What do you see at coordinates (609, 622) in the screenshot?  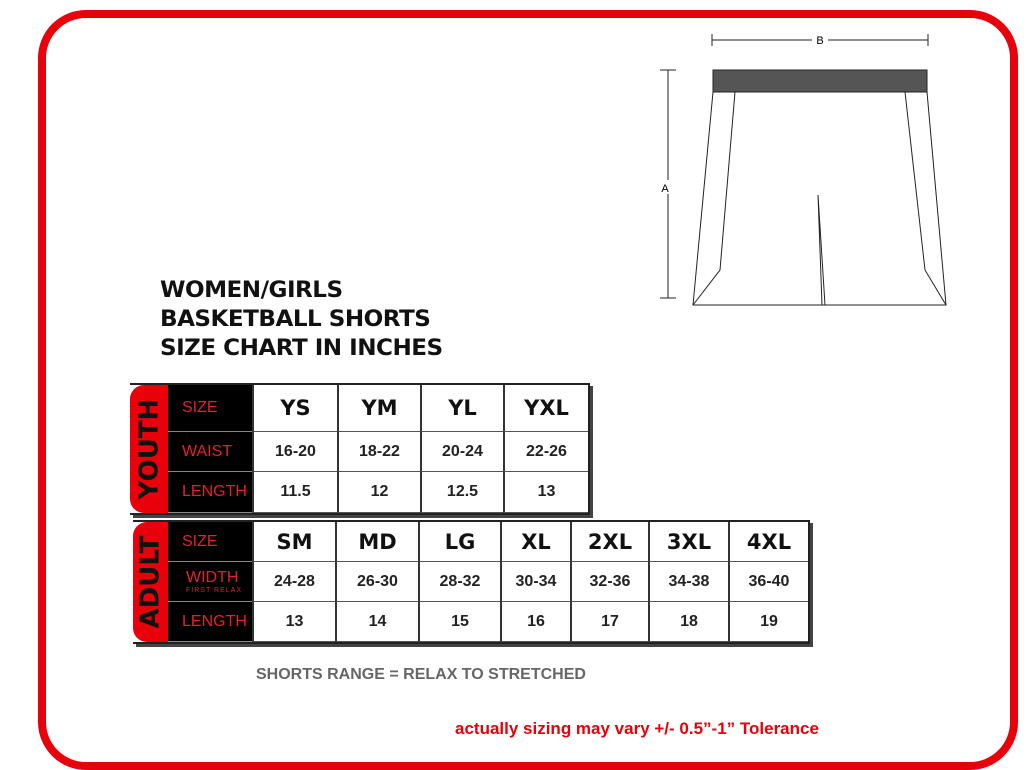 I see `length-cell: 17` at bounding box center [609, 622].